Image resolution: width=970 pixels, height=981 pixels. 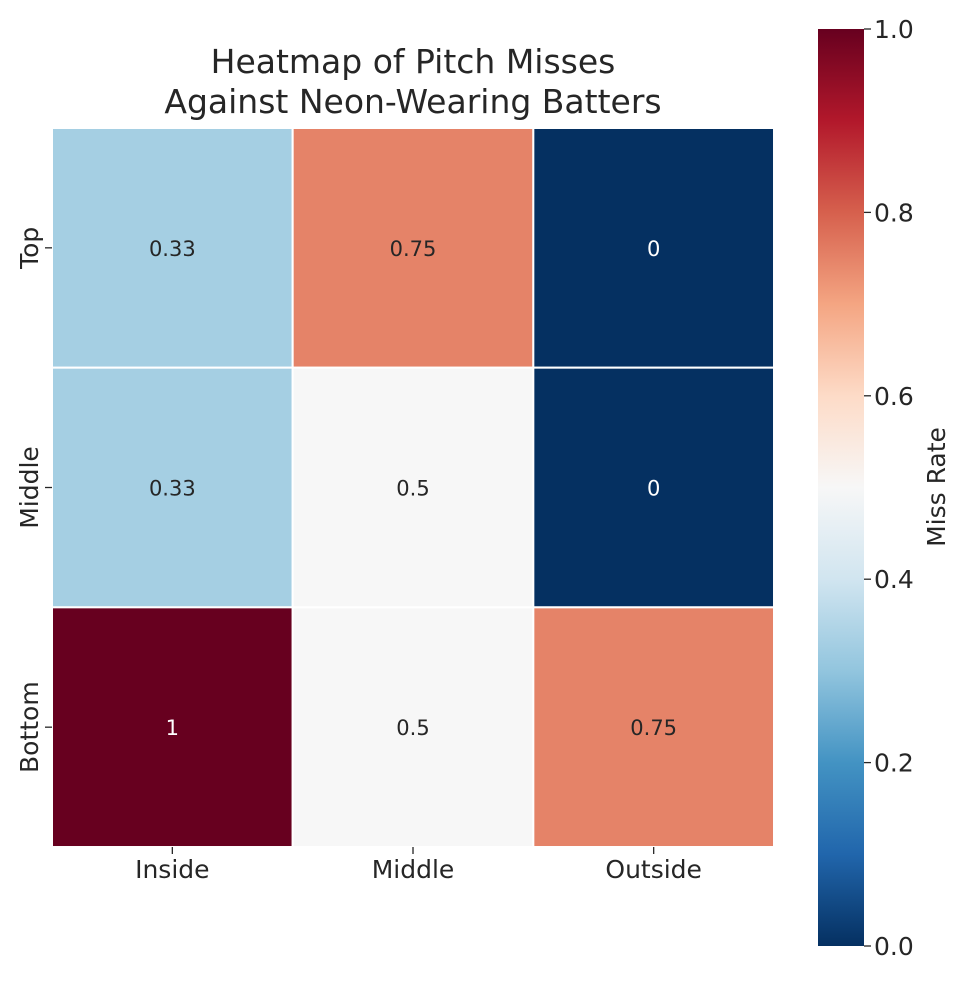 I want to click on colorbar: 0.0 0.2 0.4 0.6 0.8 1.0 Miss Rate, so click(x=884, y=488).